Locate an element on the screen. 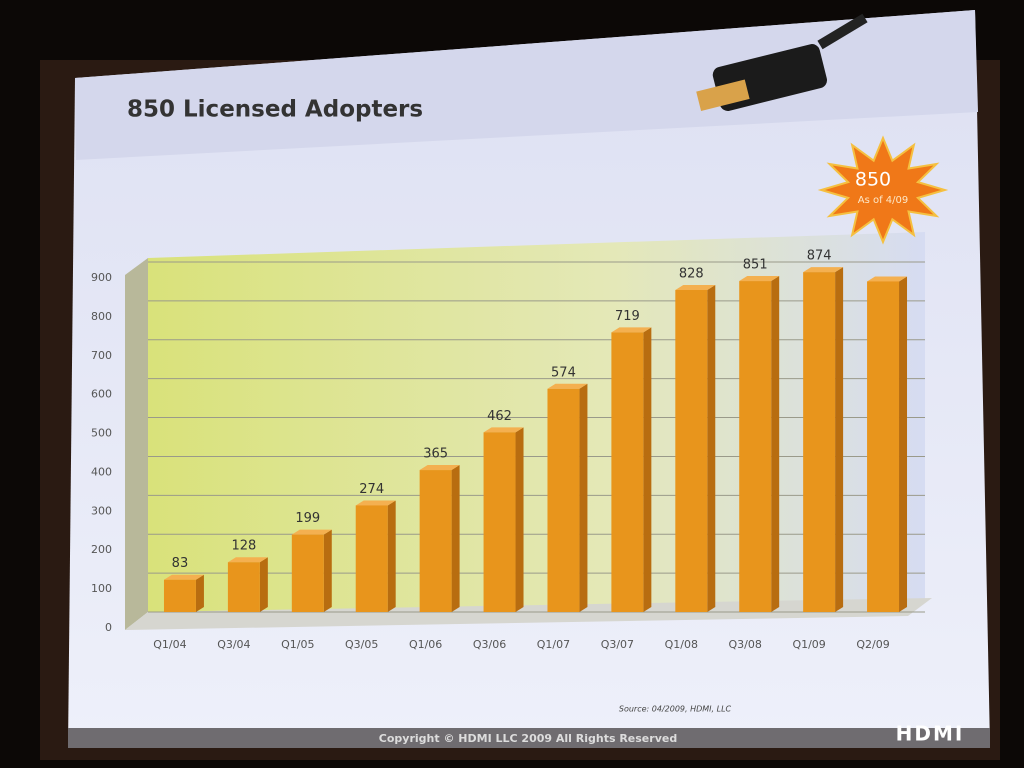 The width and height of the screenshot is (1024, 768). badge-star is located at coordinates (883, 190).